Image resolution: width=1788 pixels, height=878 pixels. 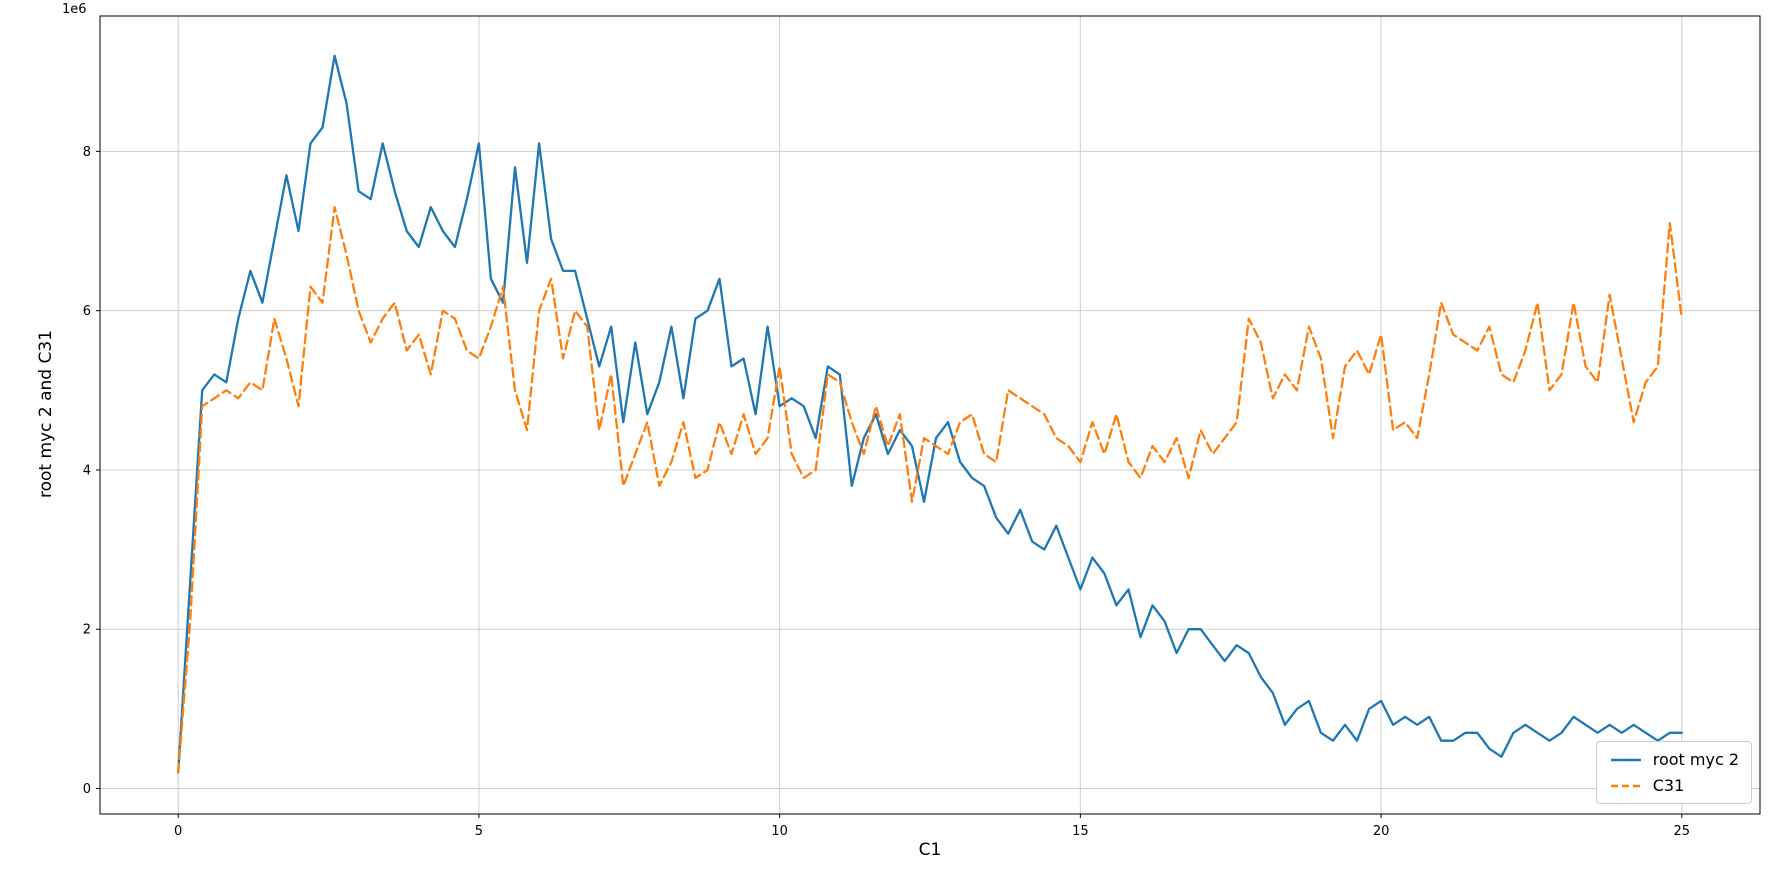 What do you see at coordinates (1080, 831) in the screenshot?
I see `x-tick-label: 15` at bounding box center [1080, 831].